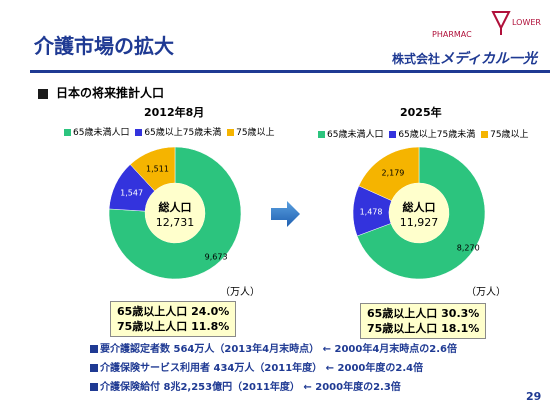  Describe the element at coordinates (175, 222) in the screenshot. I see `center-value: 12,731` at that location.